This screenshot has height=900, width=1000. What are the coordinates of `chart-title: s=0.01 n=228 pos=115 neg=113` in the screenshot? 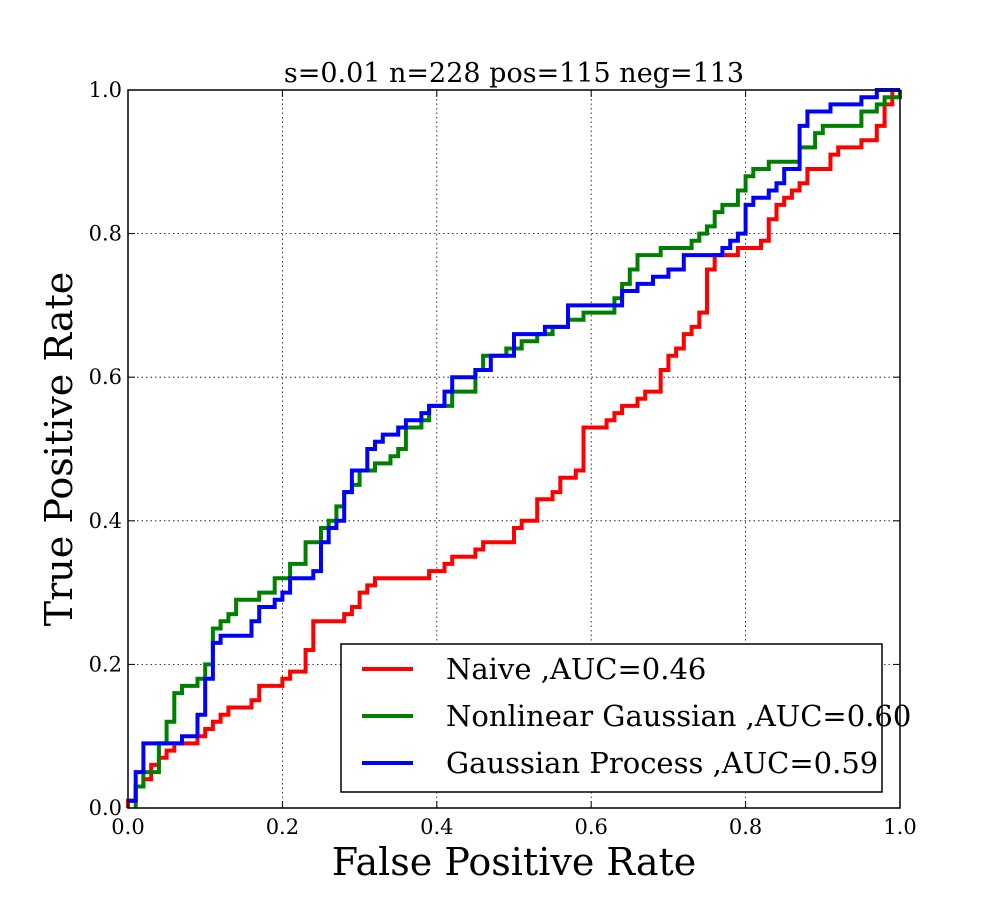 It's located at (514, 73).